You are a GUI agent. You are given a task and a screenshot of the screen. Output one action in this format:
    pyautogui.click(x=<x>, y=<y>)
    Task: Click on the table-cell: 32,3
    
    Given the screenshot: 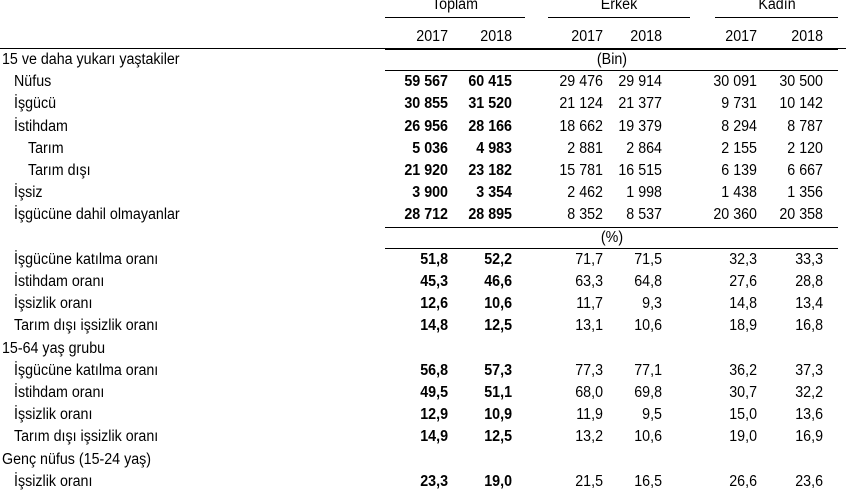 What is the action you would take?
    pyautogui.click(x=743, y=259)
    